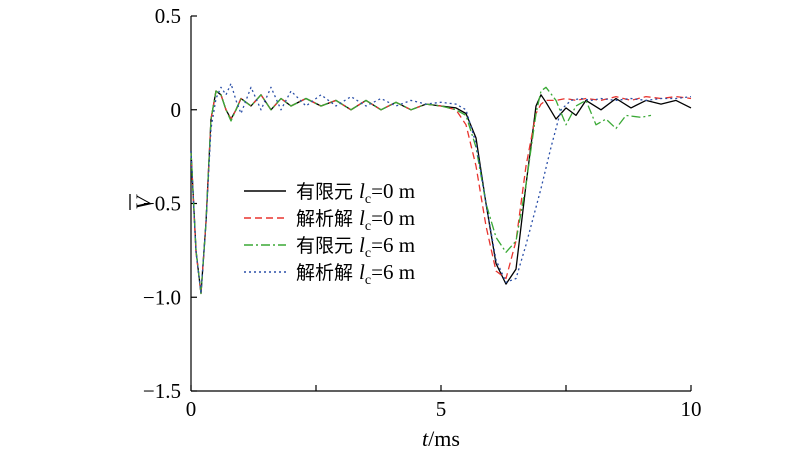 The image size is (800, 458). Describe the element at coordinates (355, 193) in the screenshot. I see `legend-entry-1: 有限元 lc=0 m` at that location.